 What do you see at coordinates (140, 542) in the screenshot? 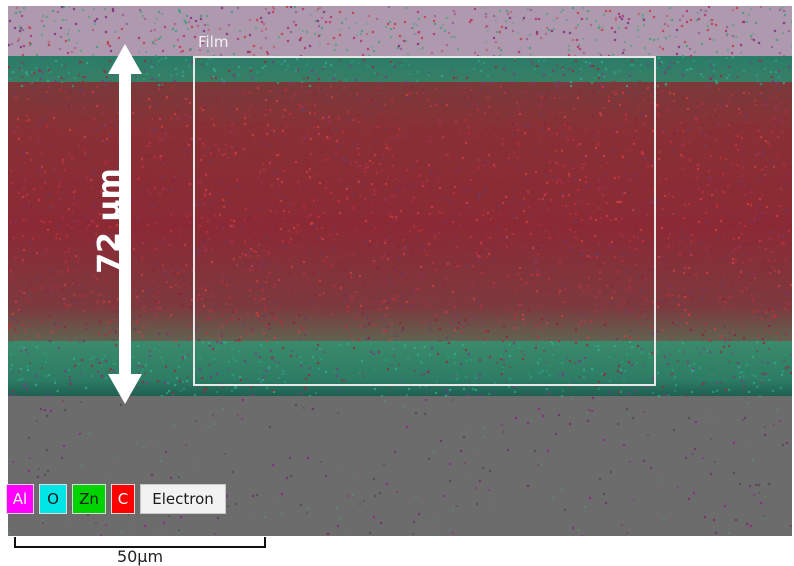
I see `scale-bar` at bounding box center [140, 542].